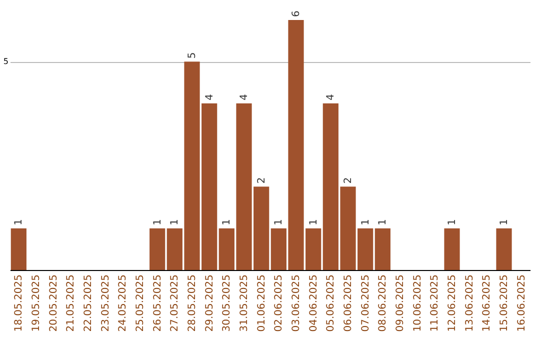 The height and width of the screenshot is (340, 540). Describe the element at coordinates (210, 303) in the screenshot. I see `x-tick-label: 29.05.2025` at that location.